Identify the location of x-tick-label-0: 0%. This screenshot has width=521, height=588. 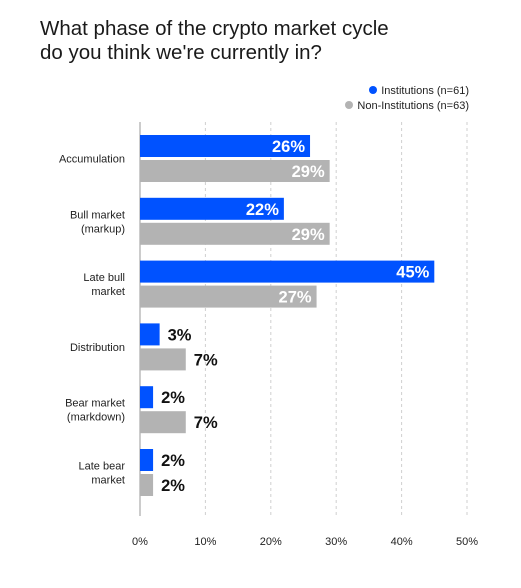
(140, 542).